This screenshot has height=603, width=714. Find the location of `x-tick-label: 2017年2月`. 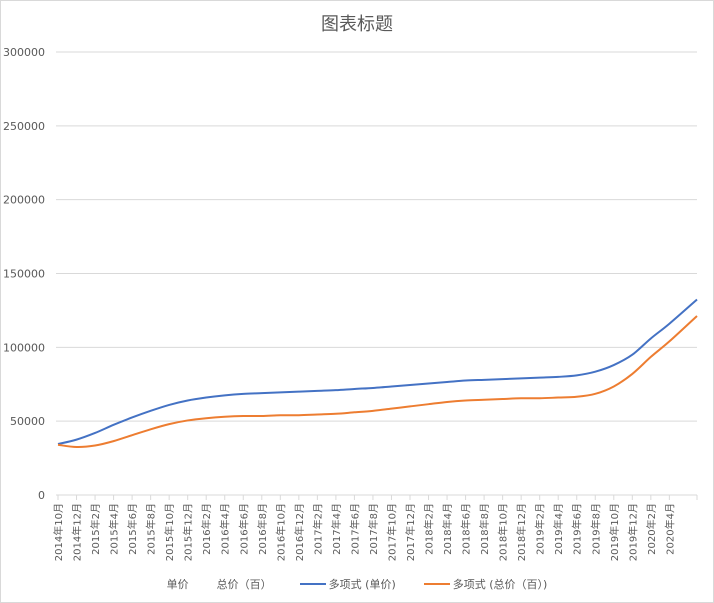

x-tick-label: 2017年2月 is located at coordinates (317, 529).